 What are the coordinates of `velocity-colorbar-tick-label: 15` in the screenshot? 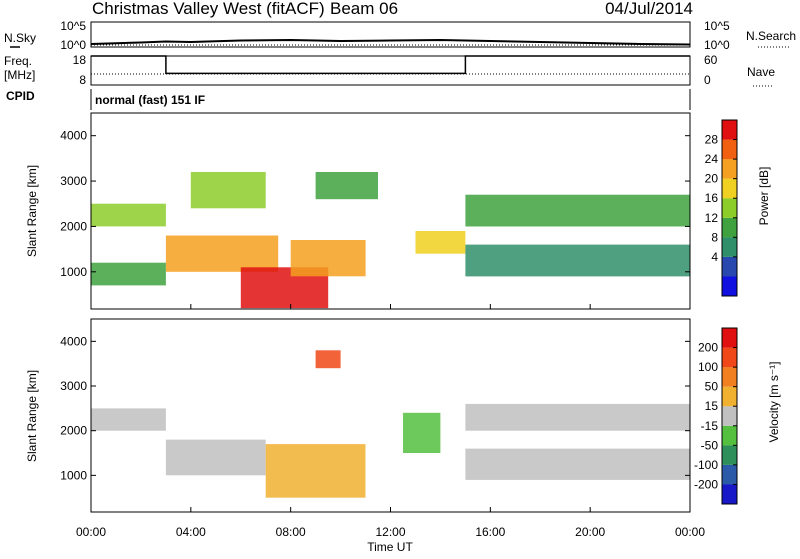 It's located at (712, 406).